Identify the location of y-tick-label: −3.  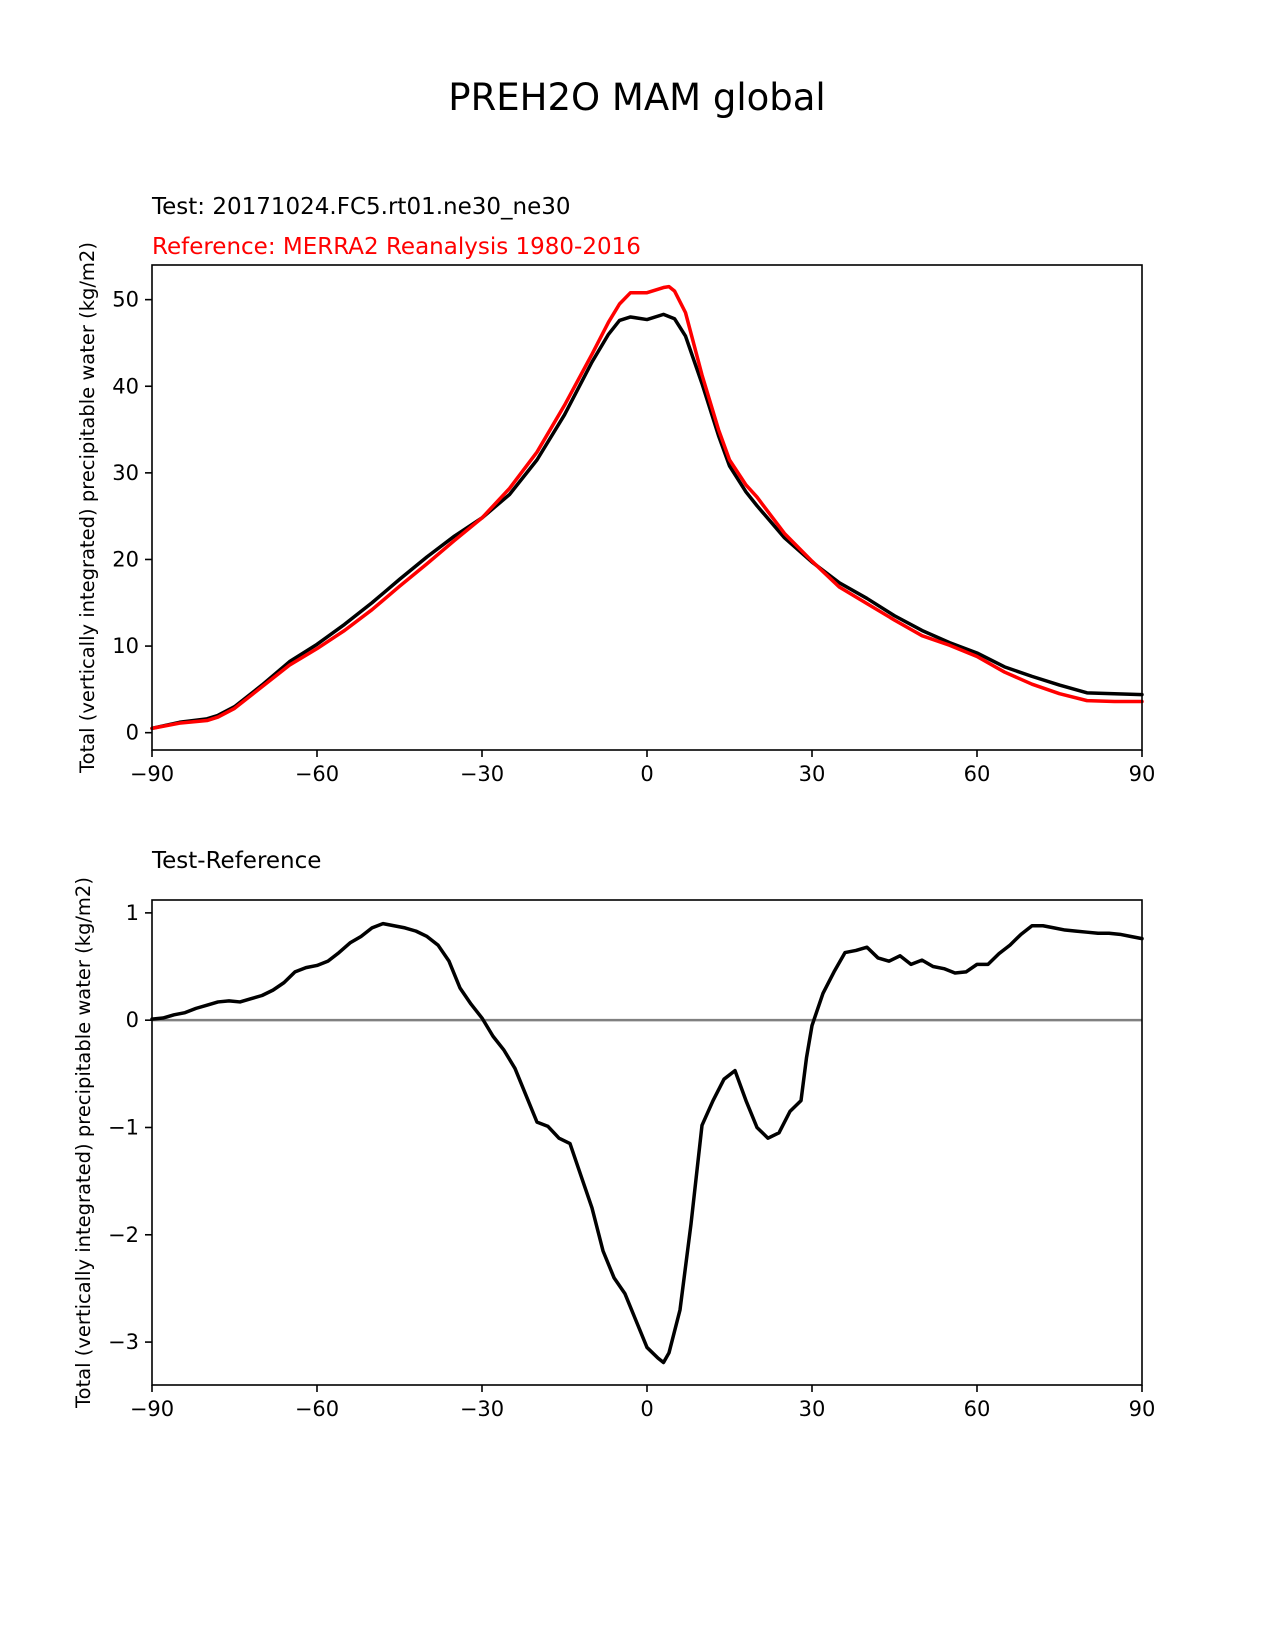
(123, 1342).